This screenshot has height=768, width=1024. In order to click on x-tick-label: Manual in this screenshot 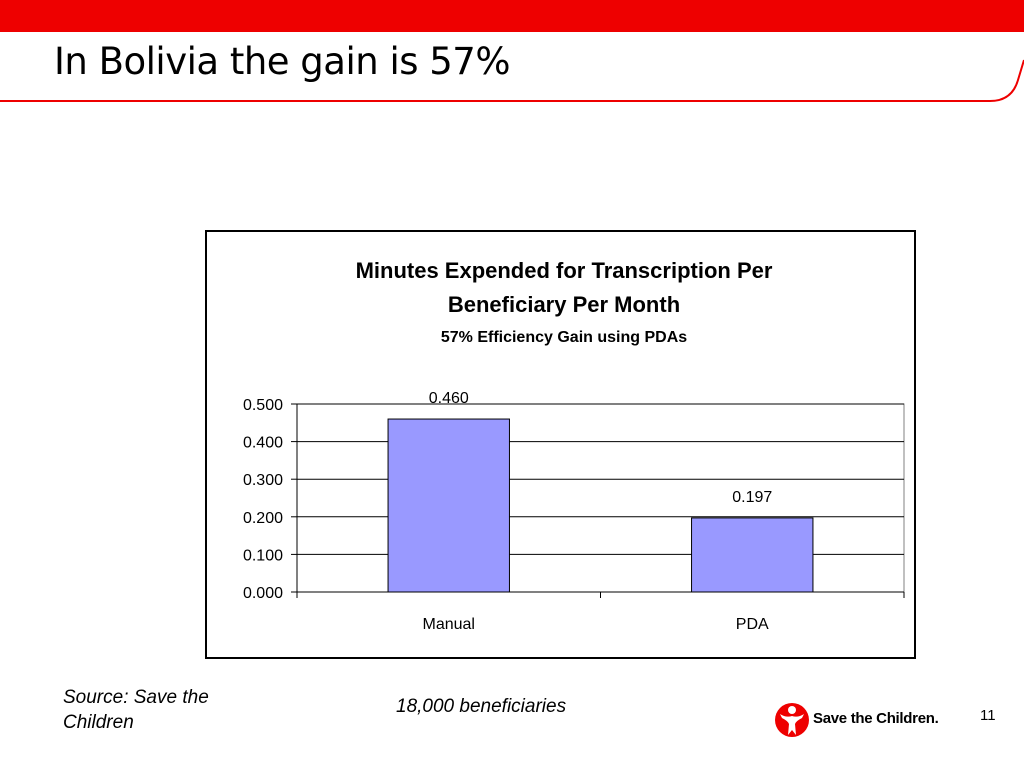, I will do `click(449, 624)`.